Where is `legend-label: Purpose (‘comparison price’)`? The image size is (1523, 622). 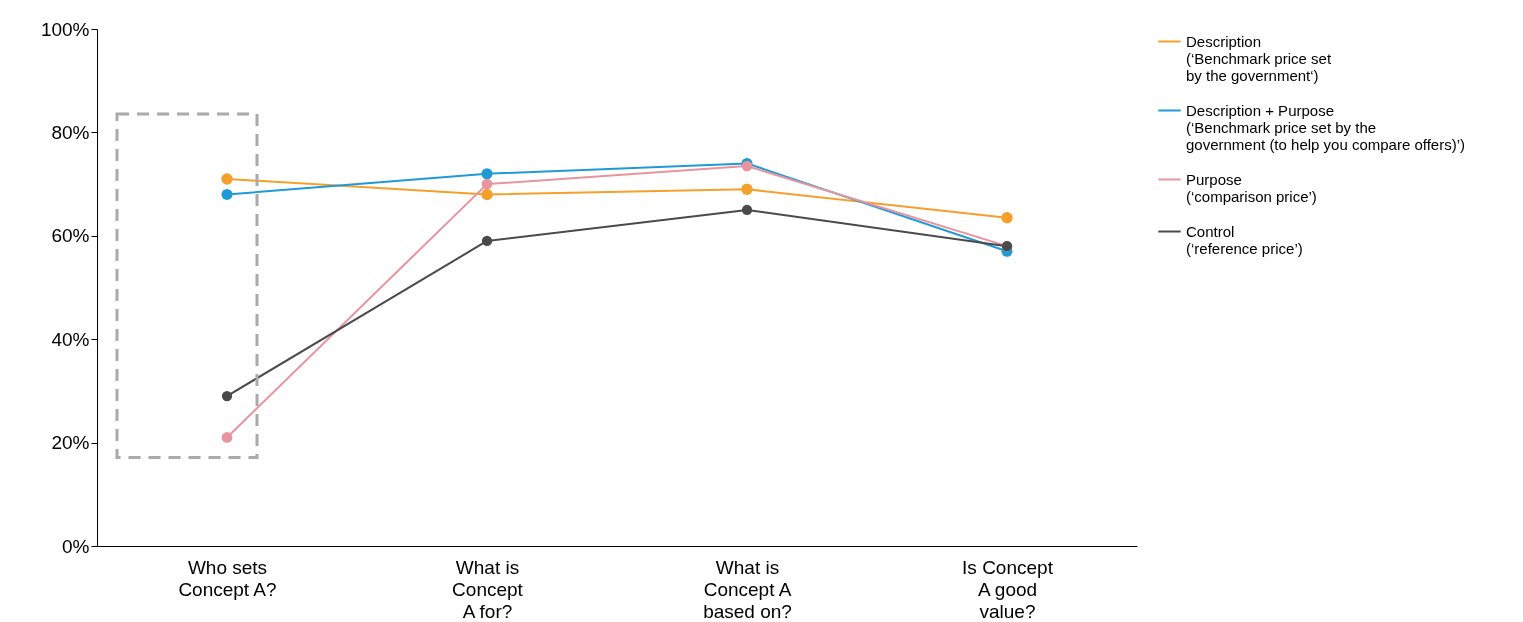 legend-label: Purpose (‘comparison price’) is located at coordinates (1251, 187).